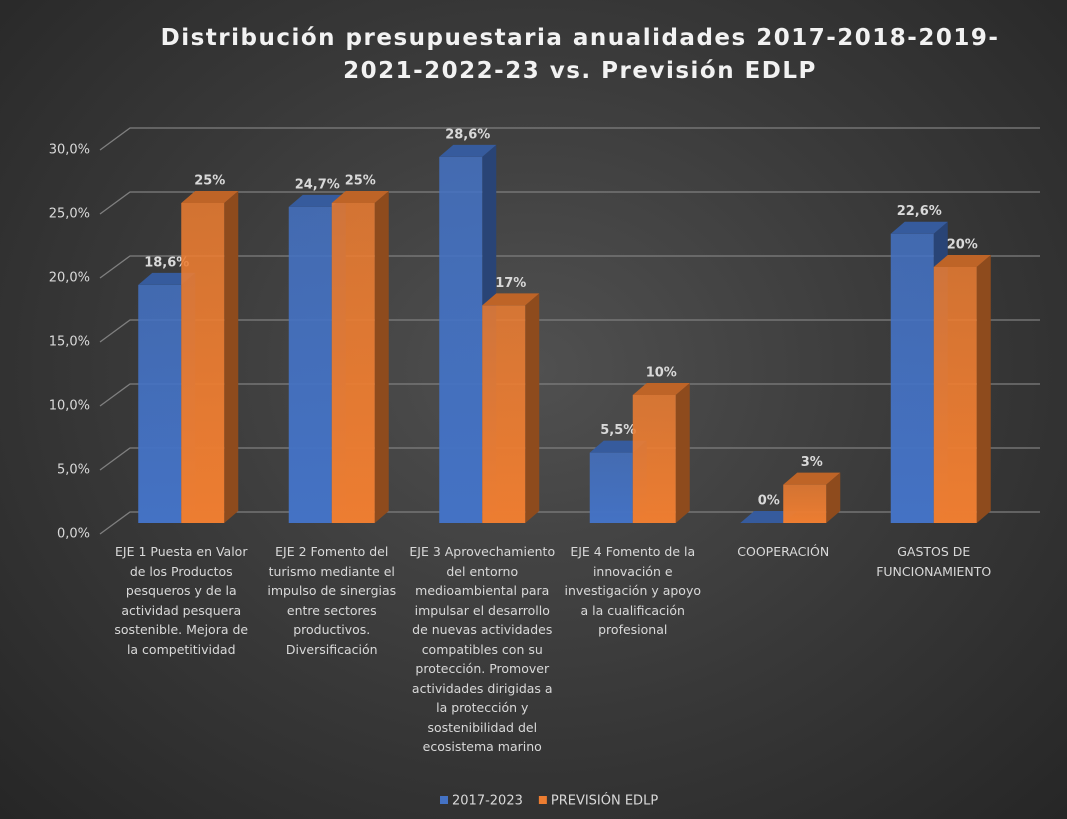  Describe the element at coordinates (69, 406) in the screenshot. I see `y-tick-label: 10,0%` at that location.